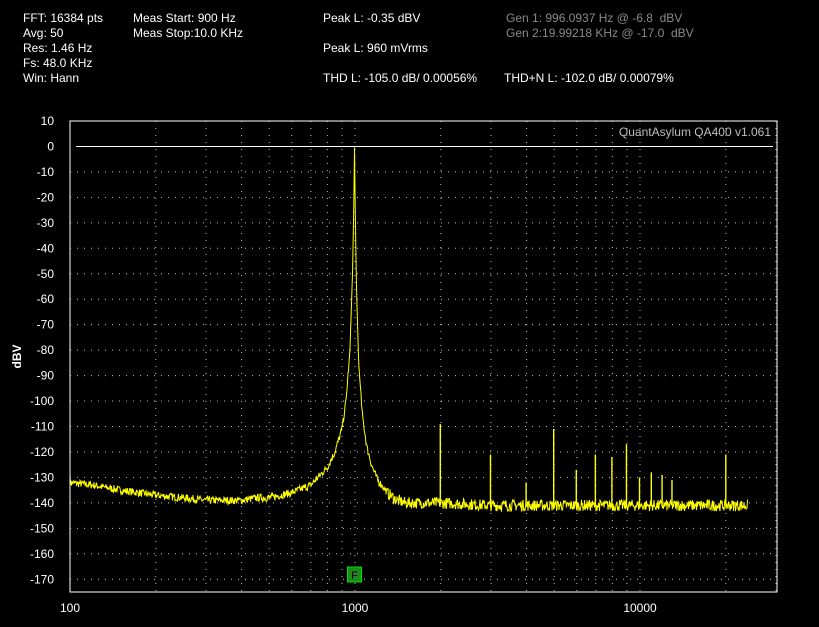 Image resolution: width=819 pixels, height=627 pixels. What do you see at coordinates (51, 78) in the screenshot?
I see `window-type: Win: Hann` at bounding box center [51, 78].